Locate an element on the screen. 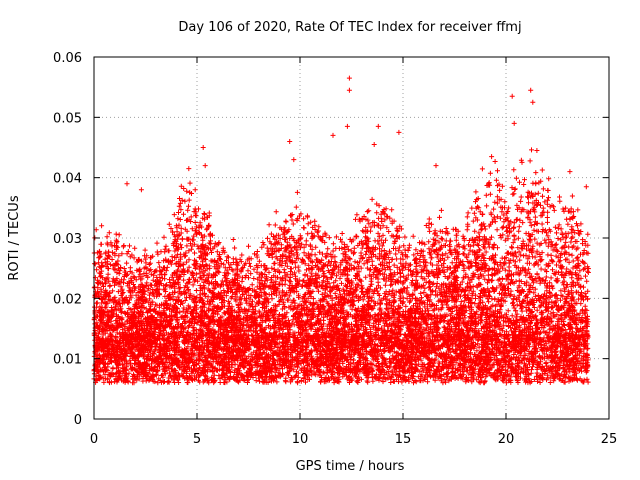  y-tick-label: 0.04 is located at coordinates (67, 179).